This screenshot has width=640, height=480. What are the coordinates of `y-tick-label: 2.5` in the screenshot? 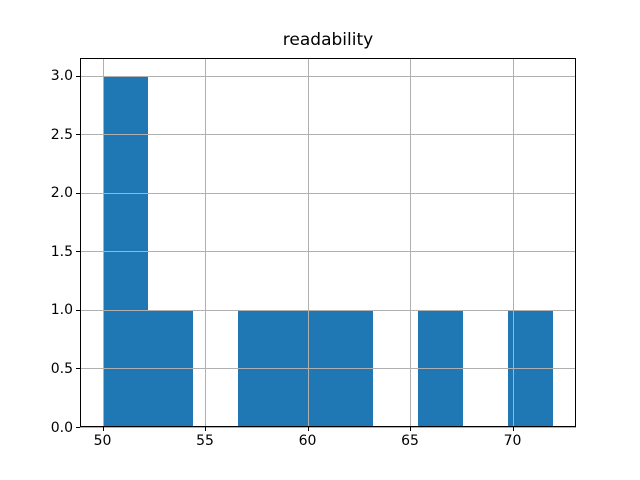 It's located at (61, 134).